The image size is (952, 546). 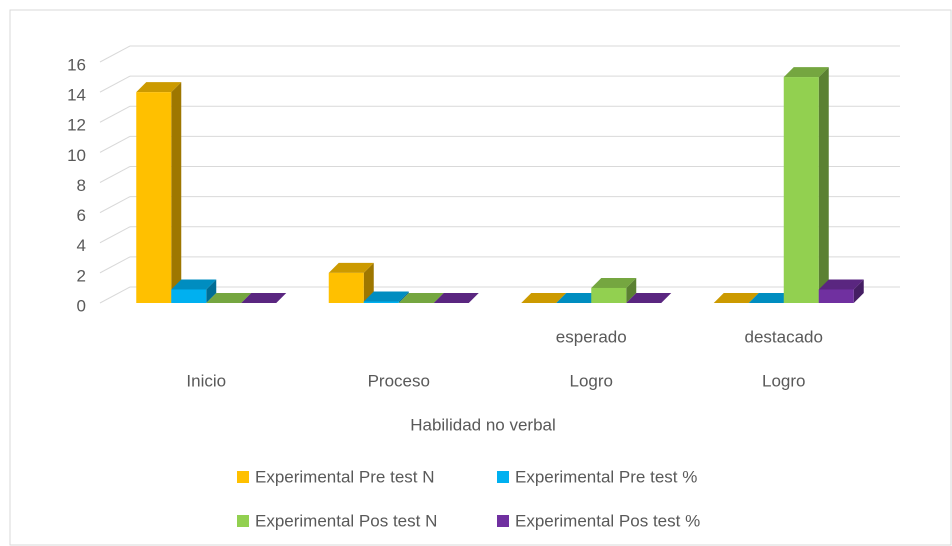 I want to click on y-tick-label: 4, so click(x=81, y=245).